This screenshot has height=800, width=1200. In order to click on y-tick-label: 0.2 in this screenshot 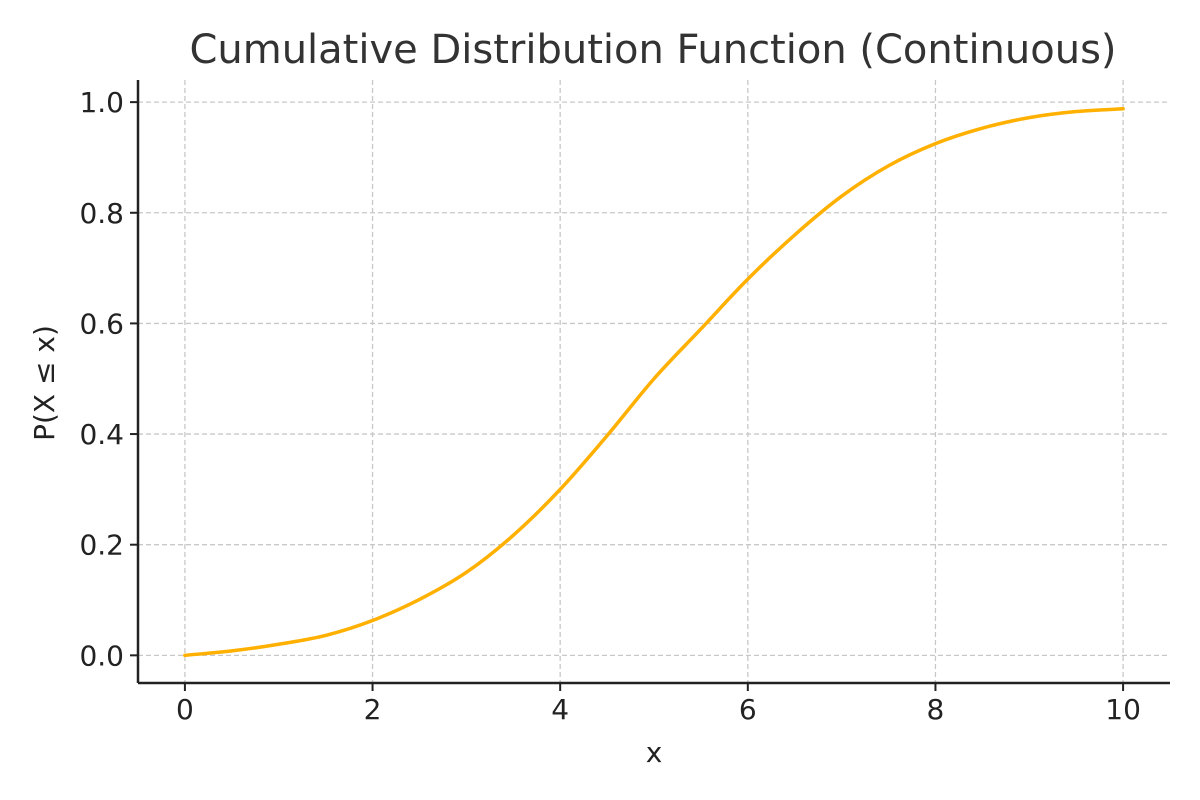, I will do `click(101, 545)`.